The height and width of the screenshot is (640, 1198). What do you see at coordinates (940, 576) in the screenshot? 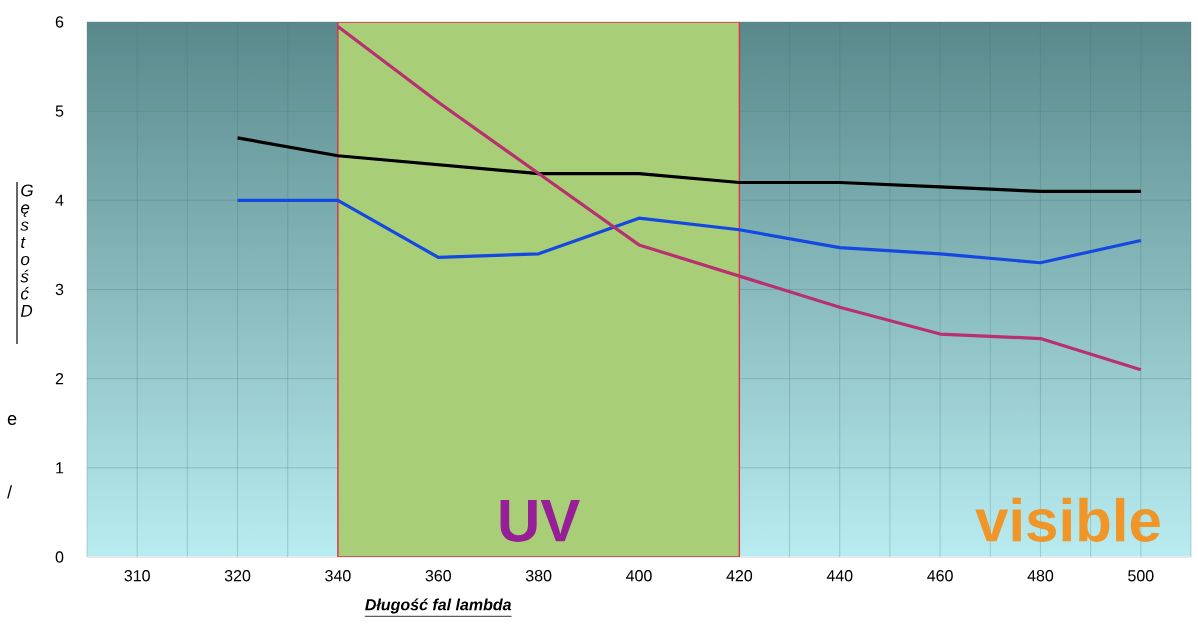
I see `x-tick-label: 460` at bounding box center [940, 576].